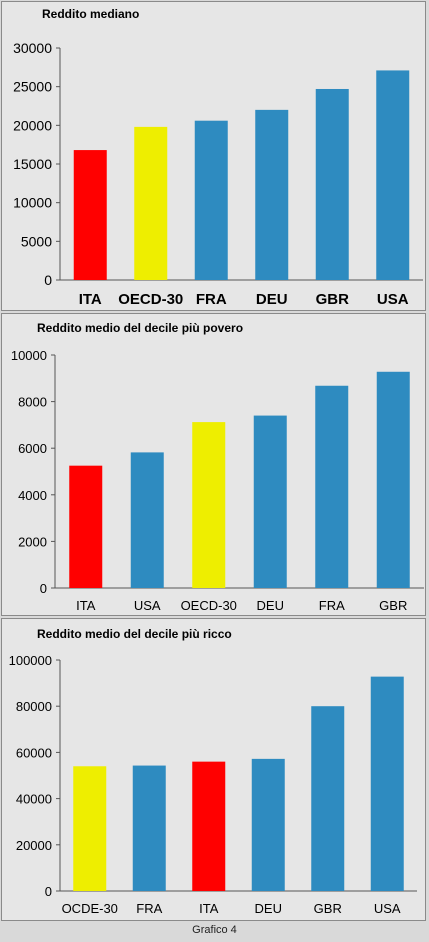  Describe the element at coordinates (32, 402) in the screenshot. I see `y-tick-label: 8000` at that location.